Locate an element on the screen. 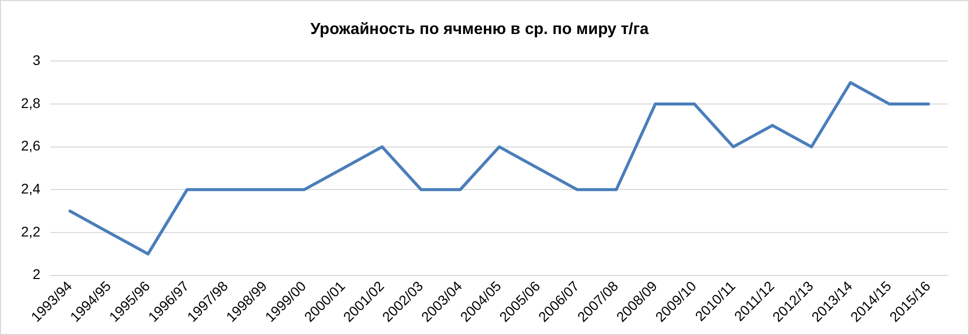 The image size is (969, 335). y-tick-label: 2,6 is located at coordinates (30, 146).